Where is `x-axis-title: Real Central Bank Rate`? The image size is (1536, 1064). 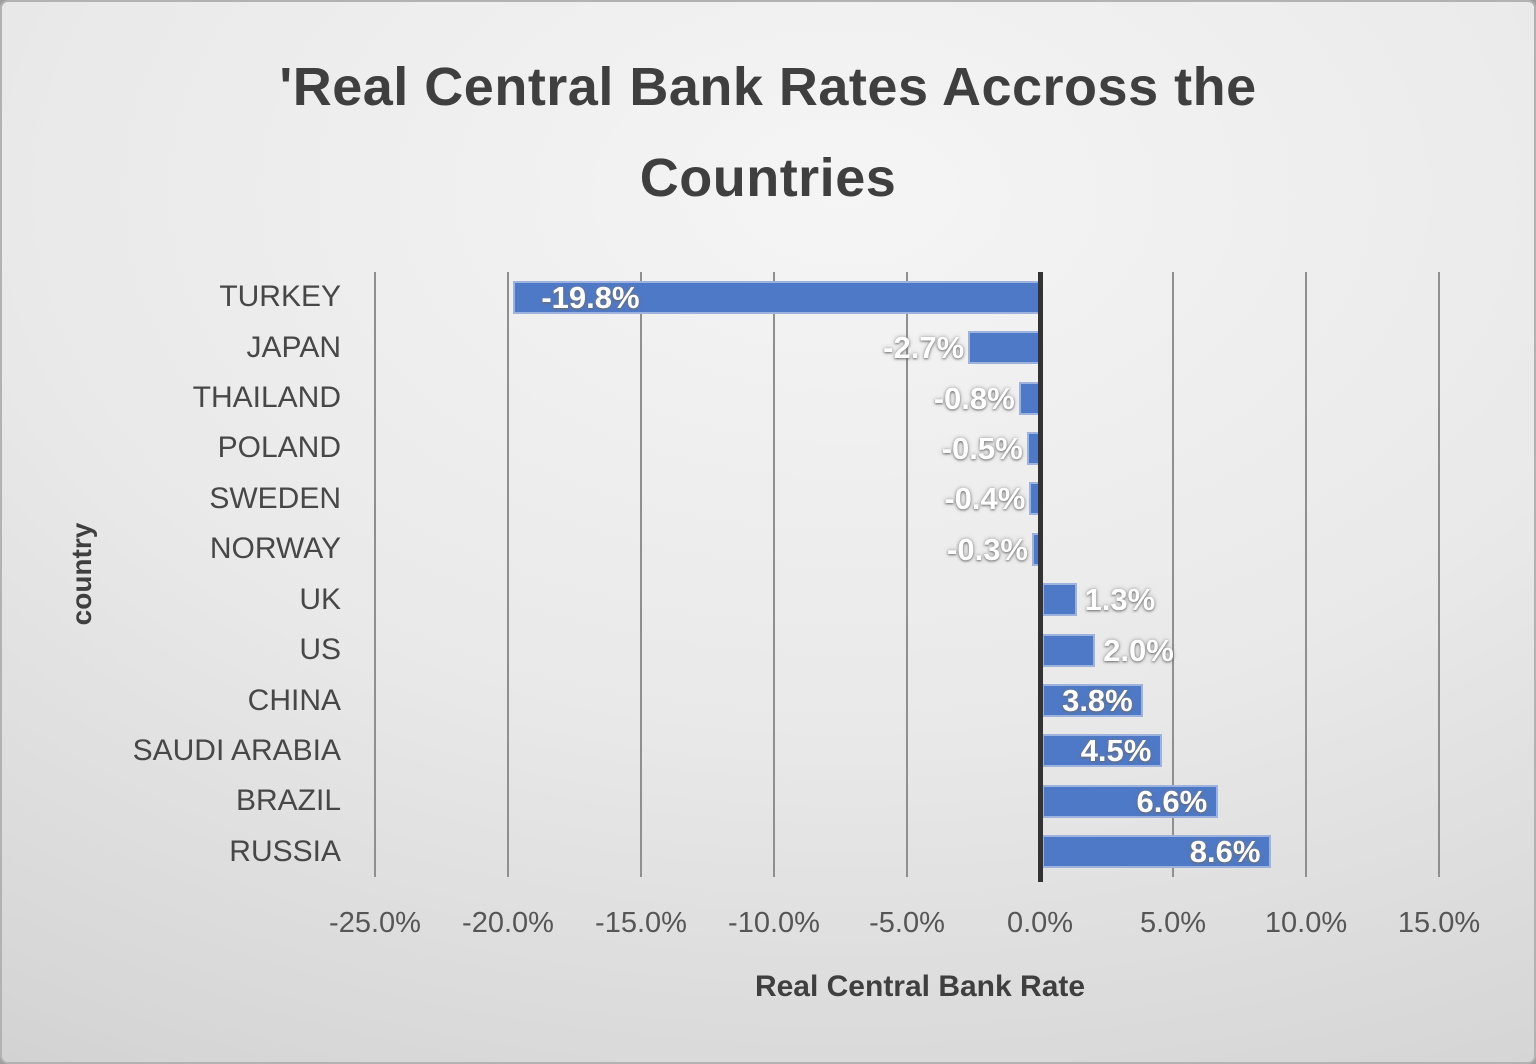 x-axis-title: Real Central Bank Rate is located at coordinates (920, 986).